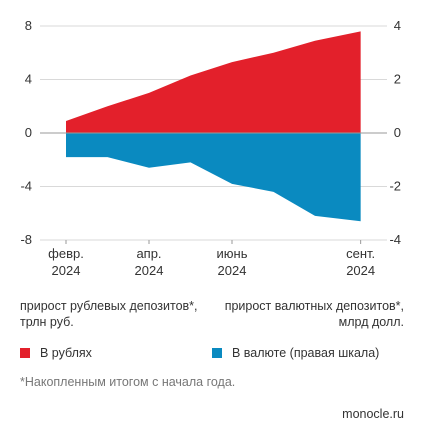 Image resolution: width=425 pixels, height=439 pixels. I want to click on right-axis-note: прирост валютных депозитов*, млрд долл., so click(314, 314).